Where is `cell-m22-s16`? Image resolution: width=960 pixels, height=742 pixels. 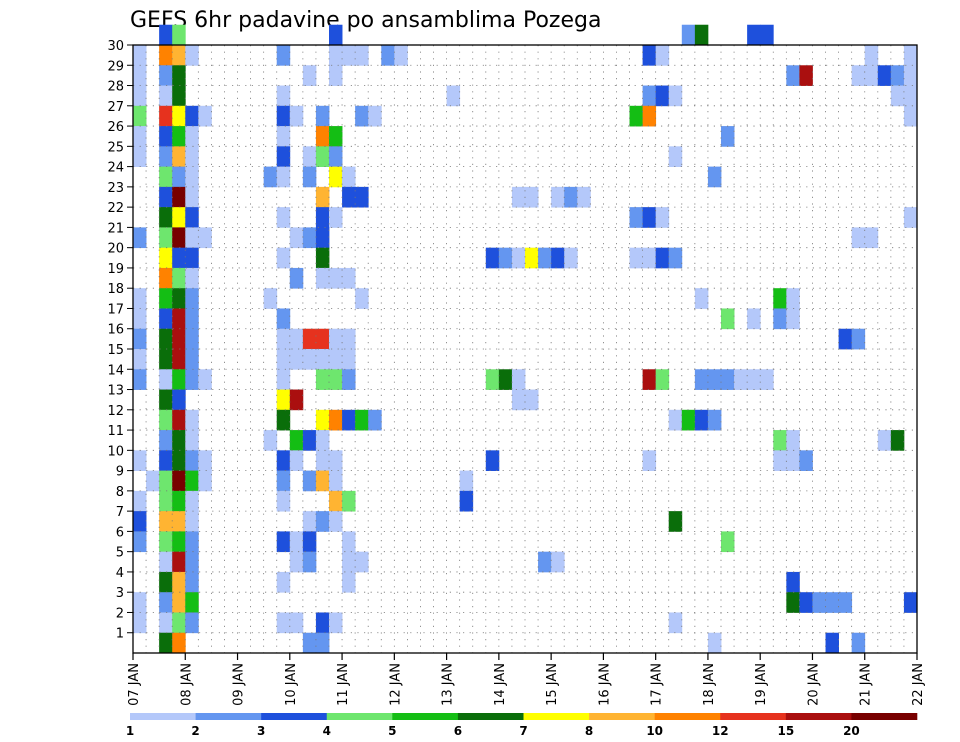 cell-m22-s16 is located at coordinates (349, 197).